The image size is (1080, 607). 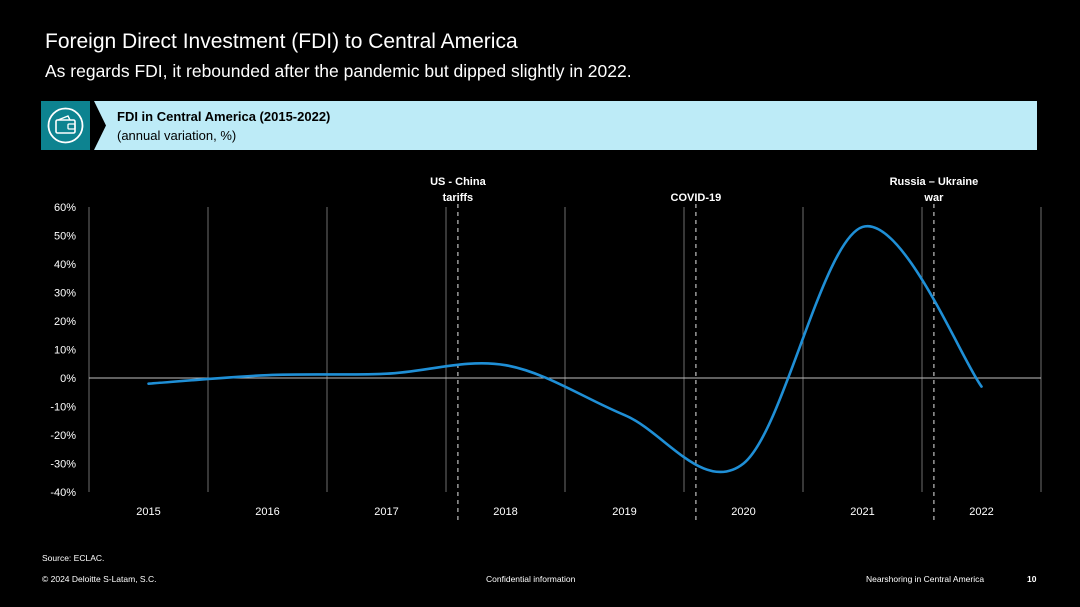 What do you see at coordinates (934, 190) in the screenshot?
I see `event-label: Russia – Ukraine war` at bounding box center [934, 190].